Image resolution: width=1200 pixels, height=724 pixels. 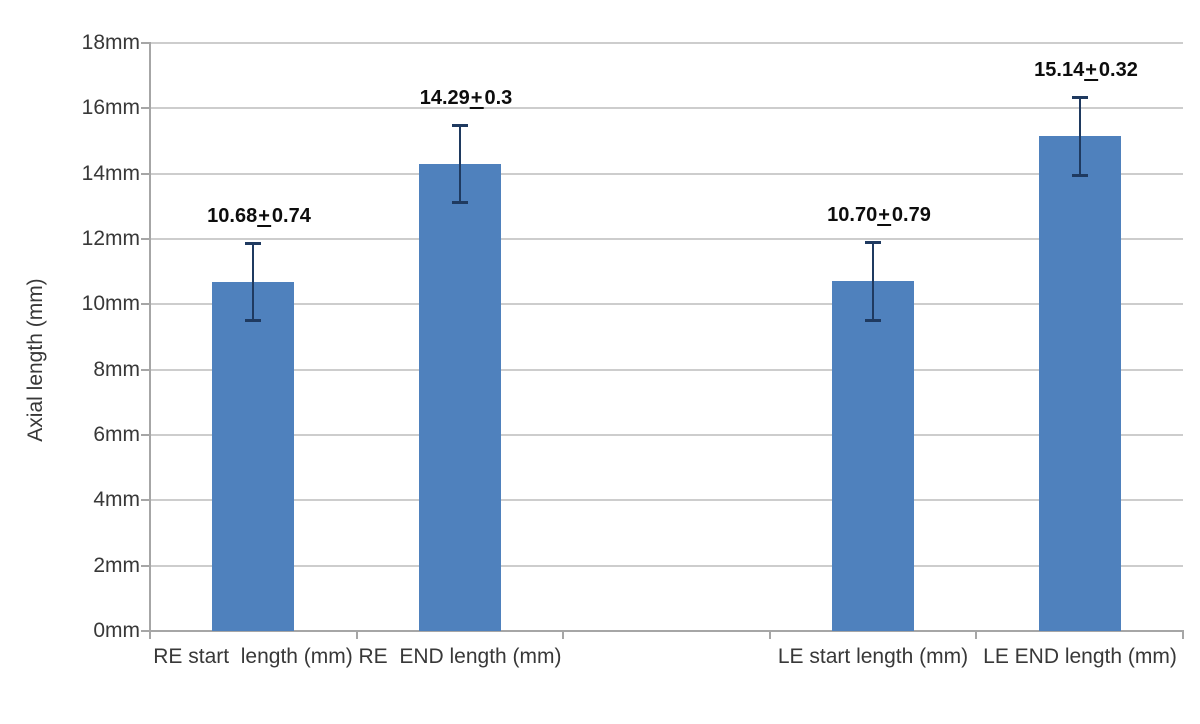 What do you see at coordinates (1118, 70) in the screenshot?
I see `bar-error-value: 0.32` at bounding box center [1118, 70].